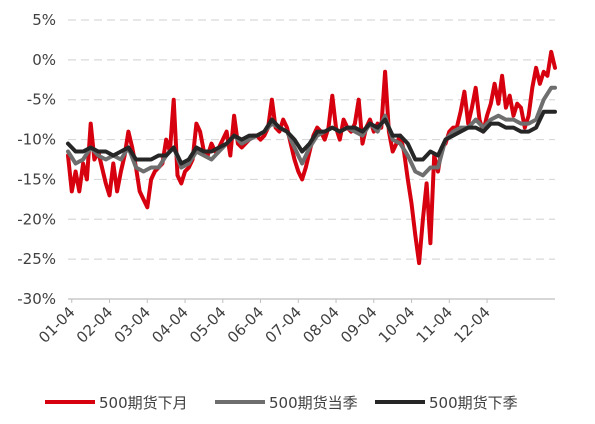 The height and width of the screenshot is (424, 595). What do you see at coordinates (95, 325) in the screenshot?
I see `x-tick-label: 02-04` at bounding box center [95, 325].